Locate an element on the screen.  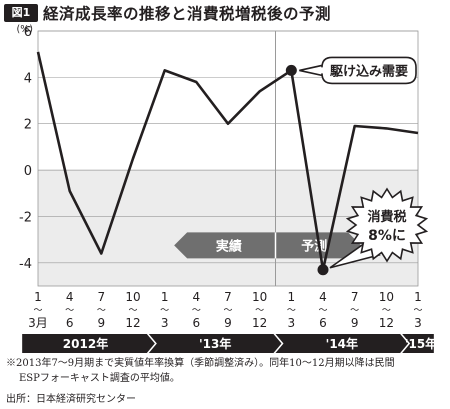
tax-callout-line-2: 8%に is located at coordinates (387, 236).